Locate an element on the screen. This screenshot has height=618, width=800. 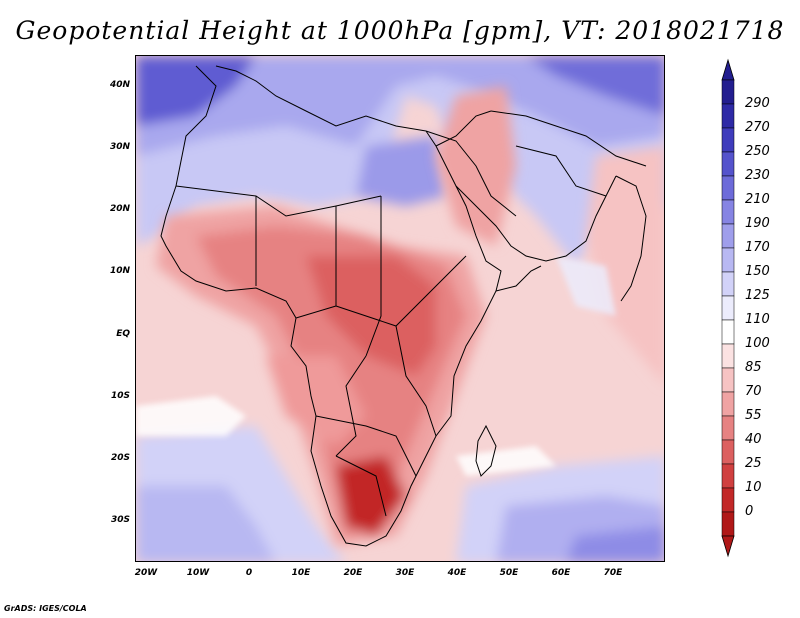
lat-label-30n: 30N is located at coordinates (119, 147).